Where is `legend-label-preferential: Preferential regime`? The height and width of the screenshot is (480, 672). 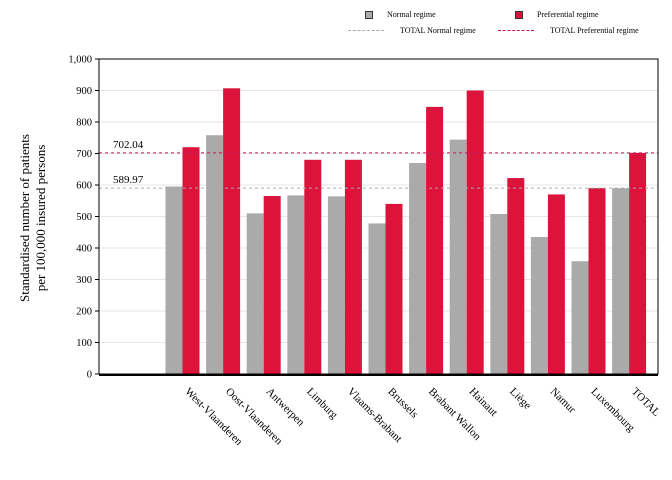 legend-label-preferential: Preferential regime is located at coordinates (568, 14).